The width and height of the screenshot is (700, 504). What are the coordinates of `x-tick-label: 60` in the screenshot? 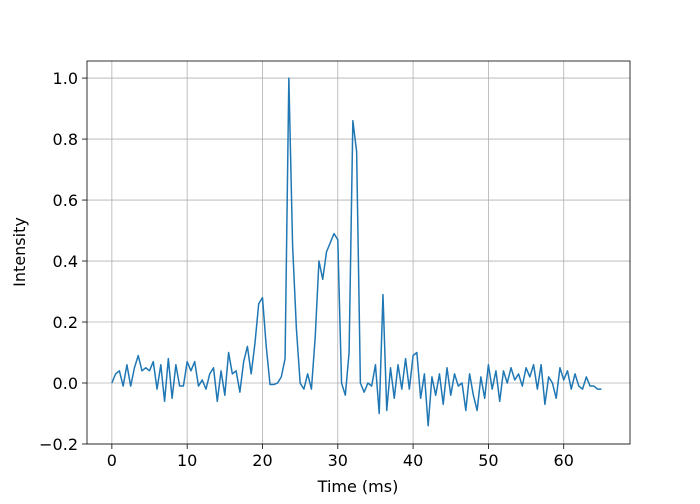 It's located at (564, 460).